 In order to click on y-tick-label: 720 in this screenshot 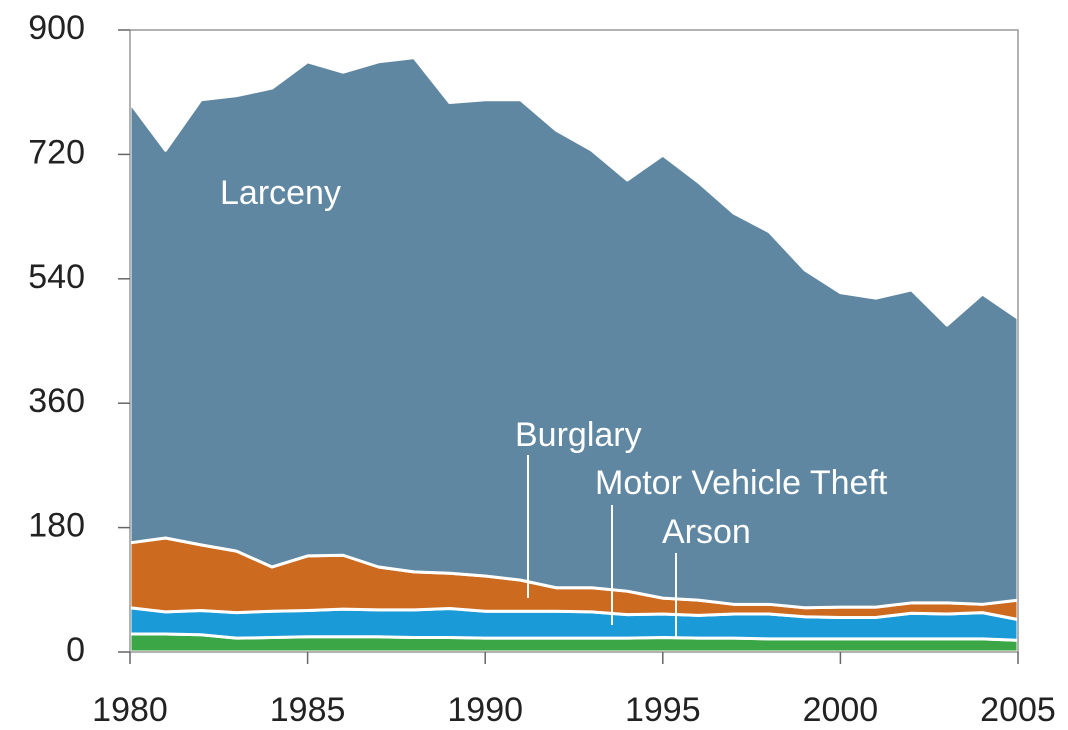, I will do `click(56, 152)`.